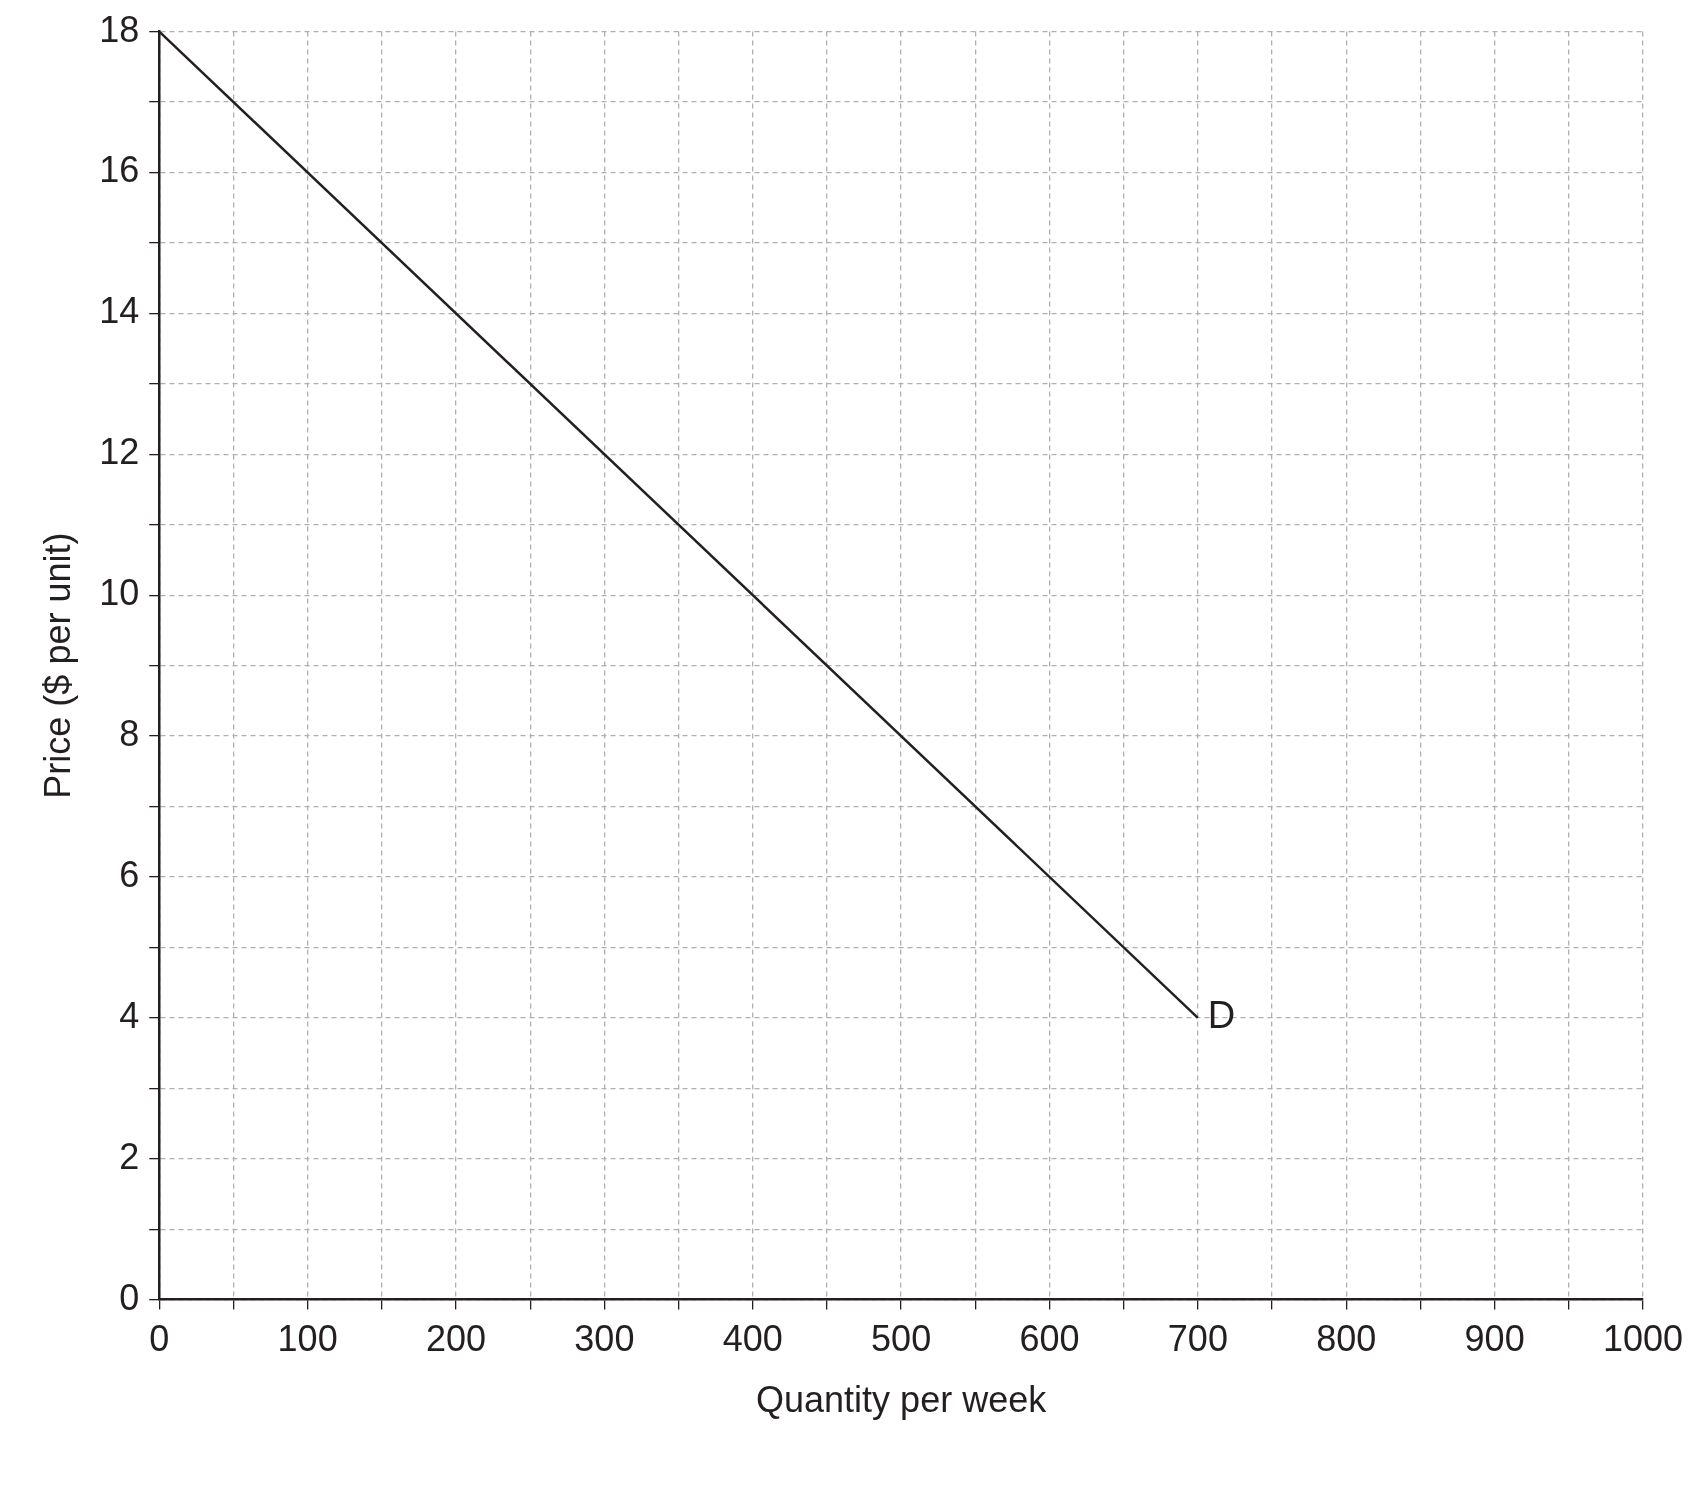 This screenshot has height=1492, width=1703. I want to click on y-tick-label: 18, so click(119, 29).